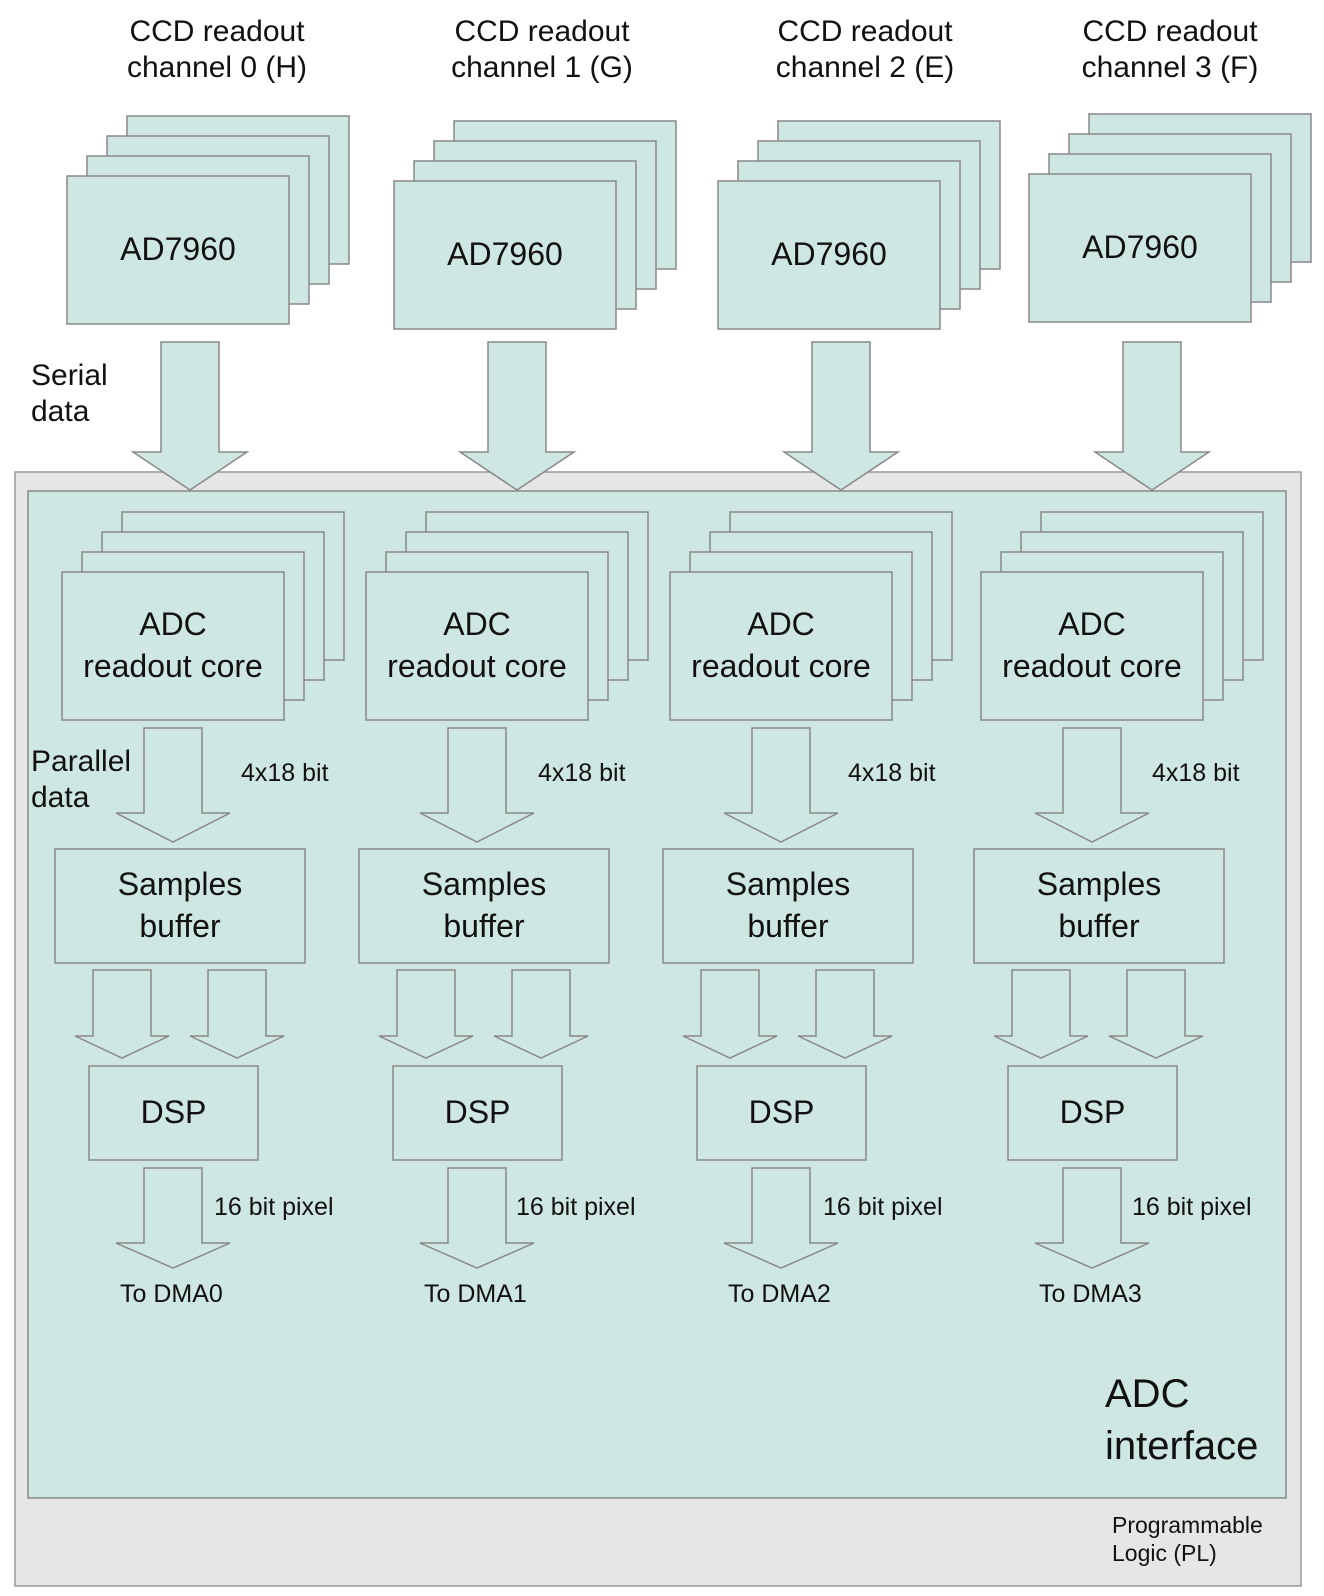 The image size is (1324, 1596). What do you see at coordinates (81, 780) in the screenshot?
I see `parallel-data-label: Parallel data` at bounding box center [81, 780].